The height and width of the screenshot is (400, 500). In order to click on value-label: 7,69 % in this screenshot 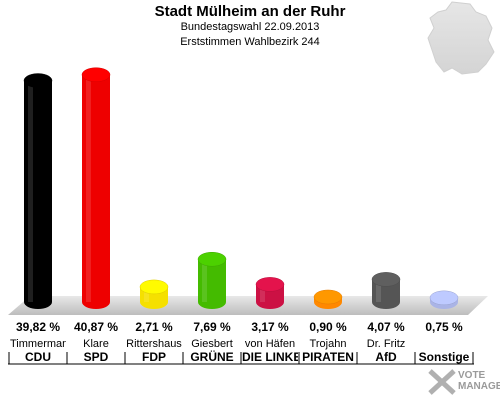, I will do `click(212, 327)`.